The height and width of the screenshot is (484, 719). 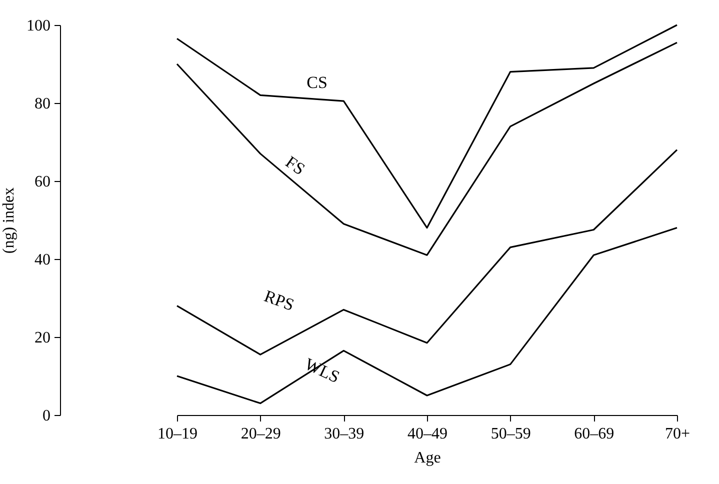 I want to click on y-tick-label: 40, so click(x=42, y=260).